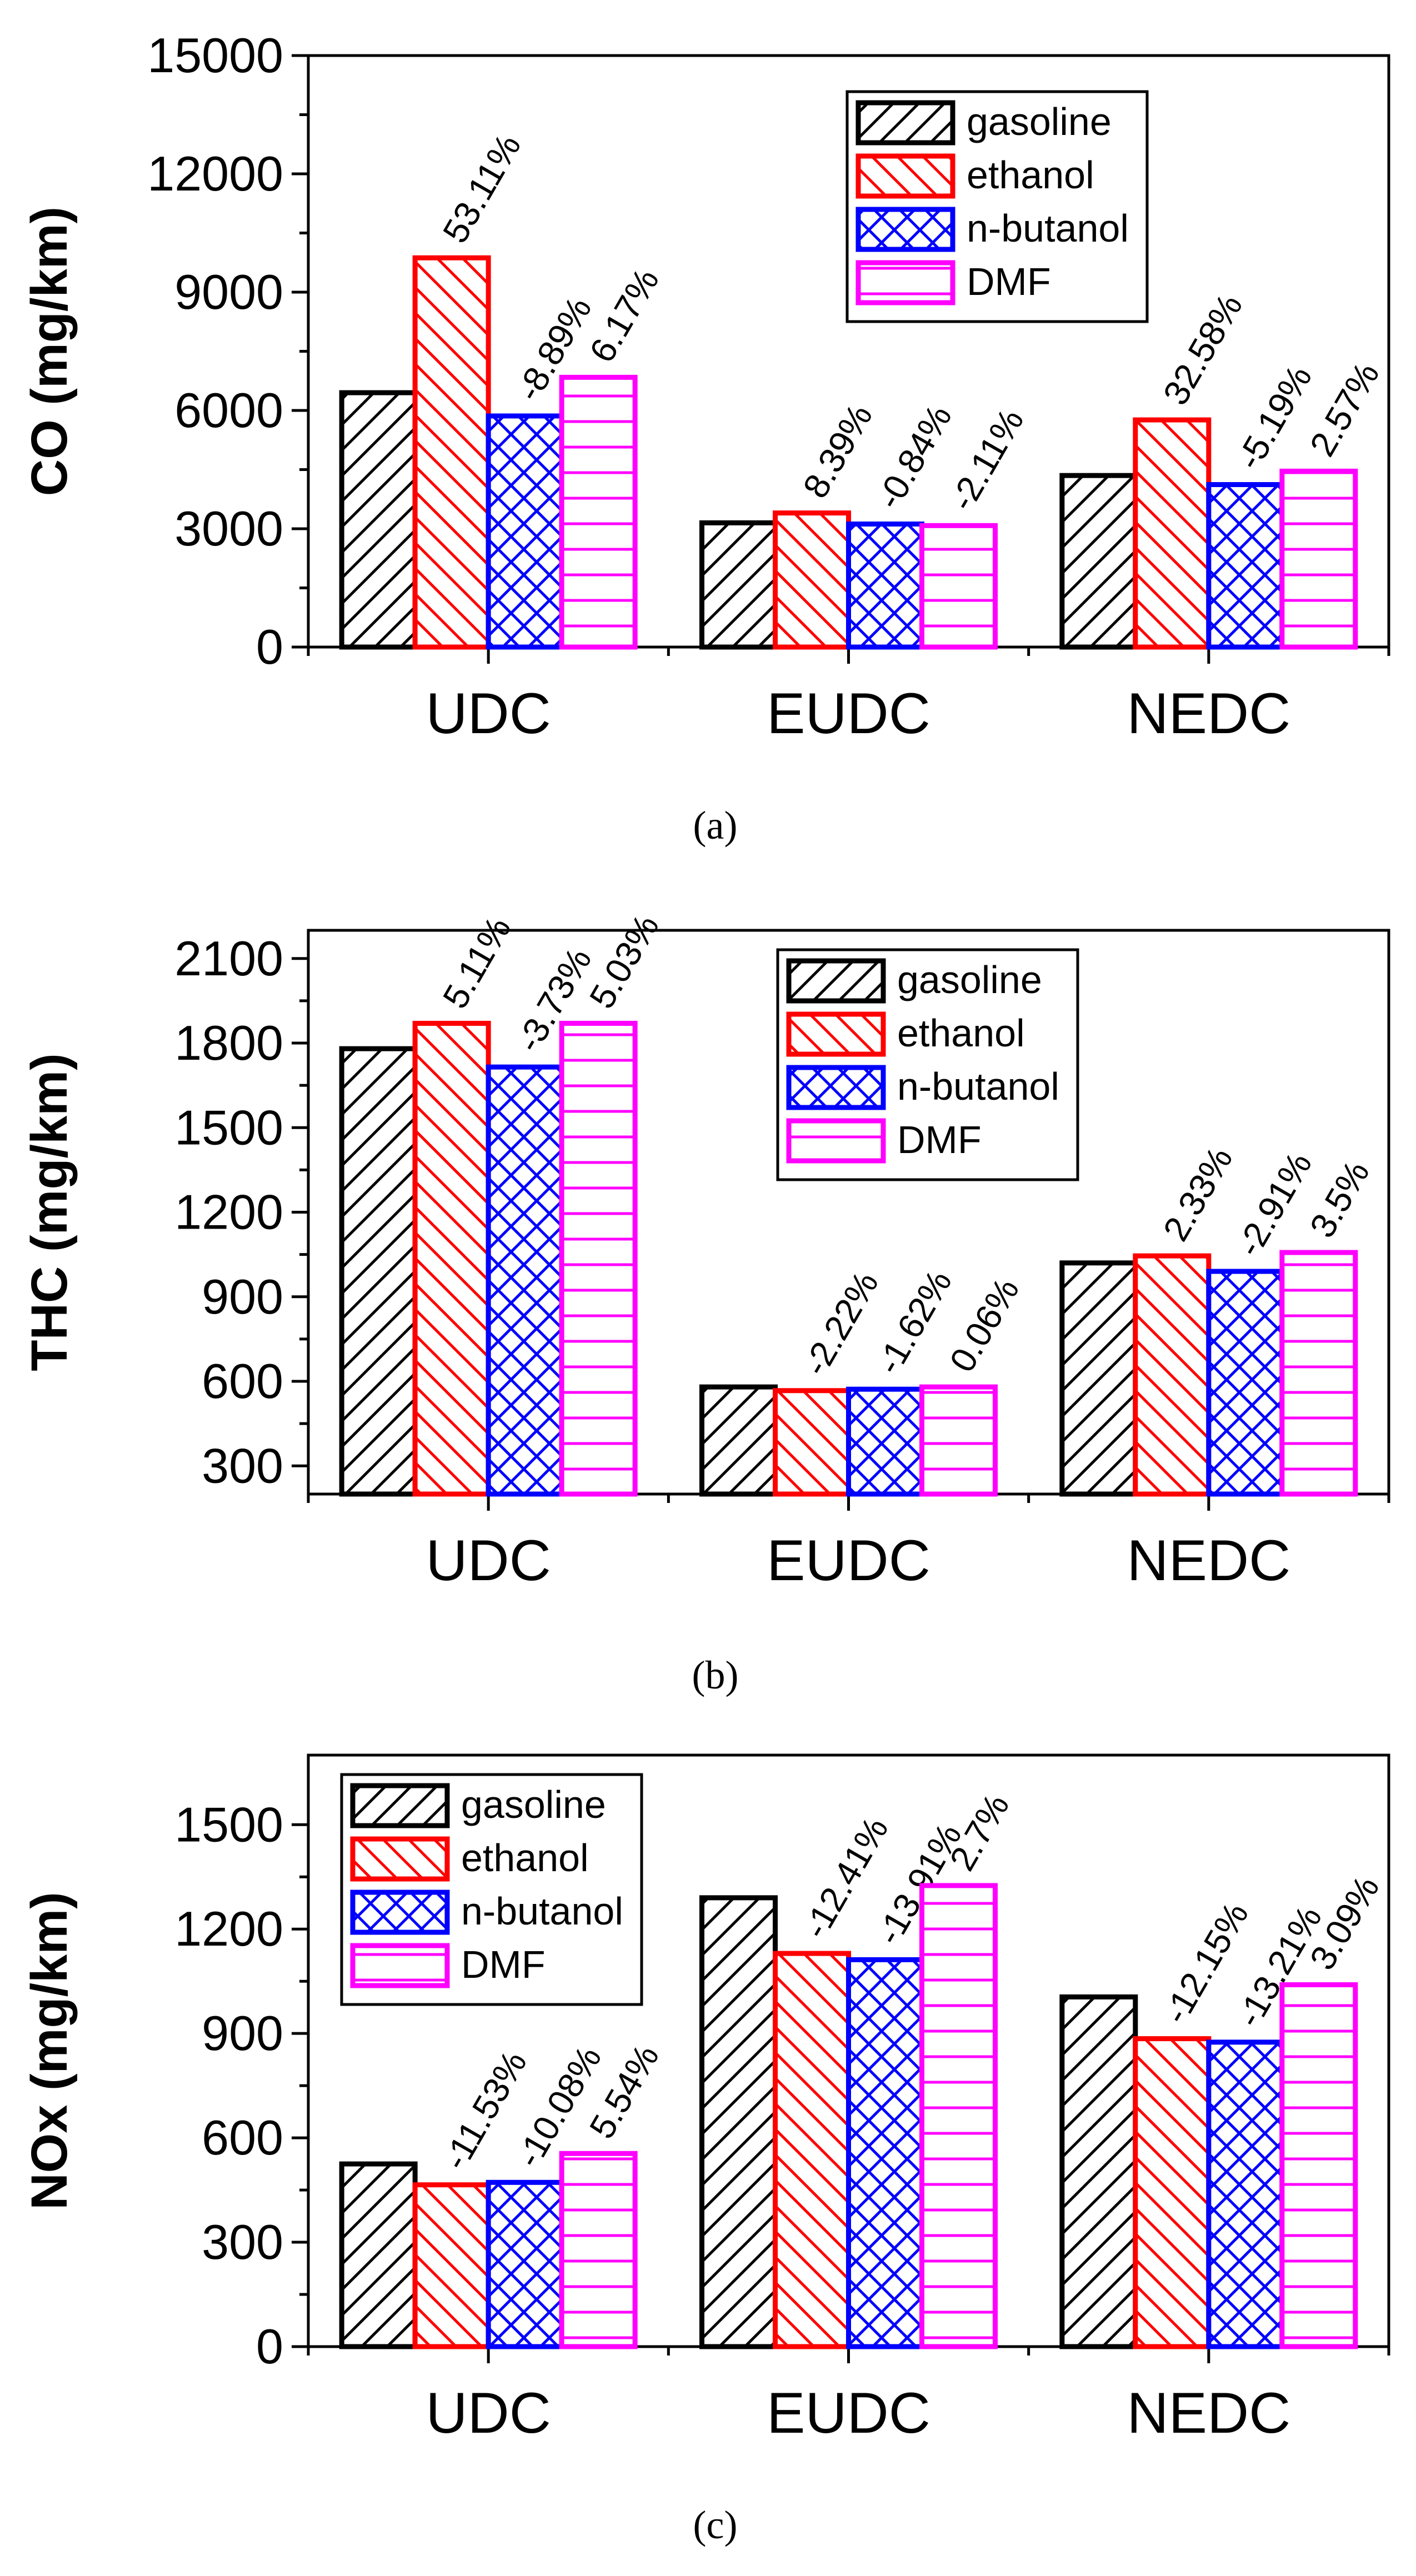 The width and height of the screenshot is (1416, 2576). What do you see at coordinates (49, 352) in the screenshot?
I see `y-axis-label: CO (mg/km)` at bounding box center [49, 352].